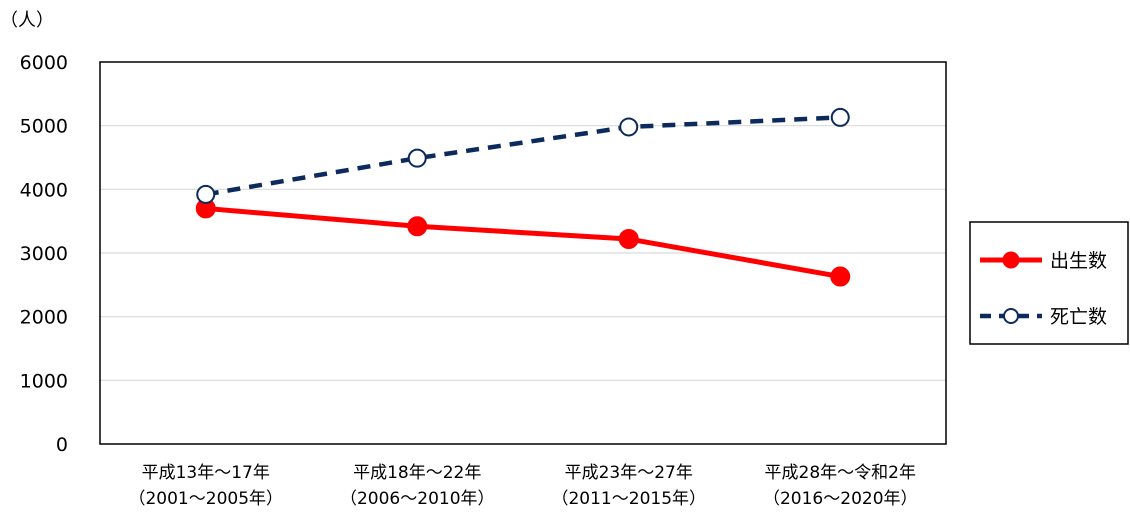 The width and height of the screenshot is (1130, 525). I want to click on x-category-label: 平成28年～令和2年, so click(840, 473).